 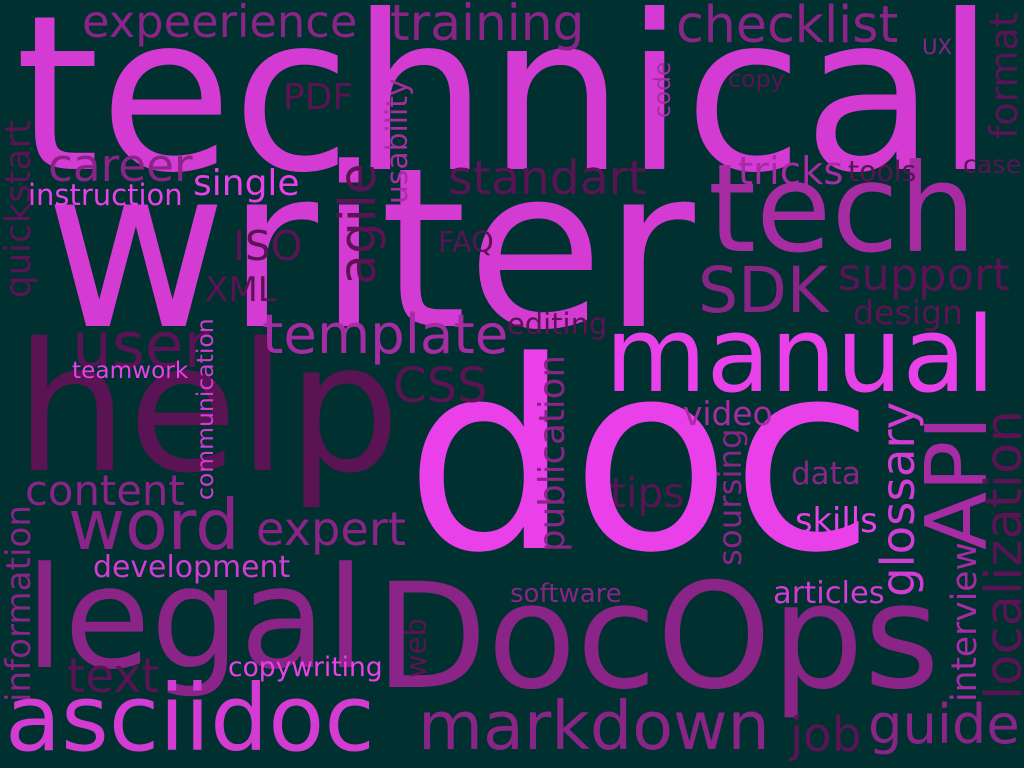 What do you see at coordinates (190, 716) in the screenshot?
I see `word-asciidoc: asciidoc` at bounding box center [190, 716].